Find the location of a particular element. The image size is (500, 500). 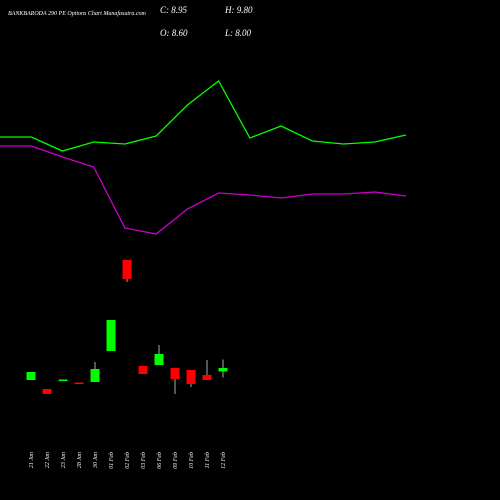

x-tick-label: 09 Feb is located at coordinates (176, 460).